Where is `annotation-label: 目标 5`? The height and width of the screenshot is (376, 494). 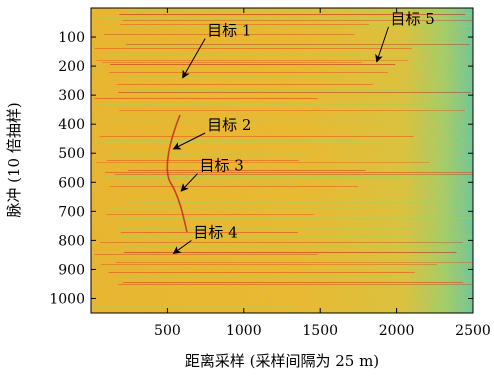
annotation-label: 目标 5 is located at coordinates (412, 19).